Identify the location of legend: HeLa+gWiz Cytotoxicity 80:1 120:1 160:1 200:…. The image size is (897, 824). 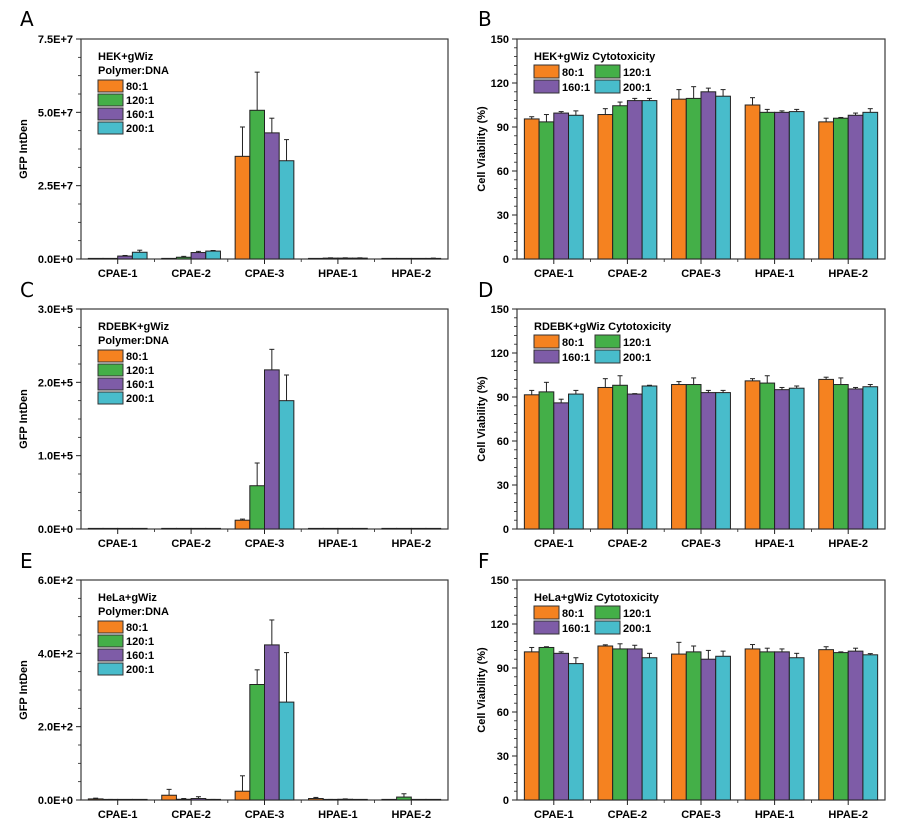
(596, 613).